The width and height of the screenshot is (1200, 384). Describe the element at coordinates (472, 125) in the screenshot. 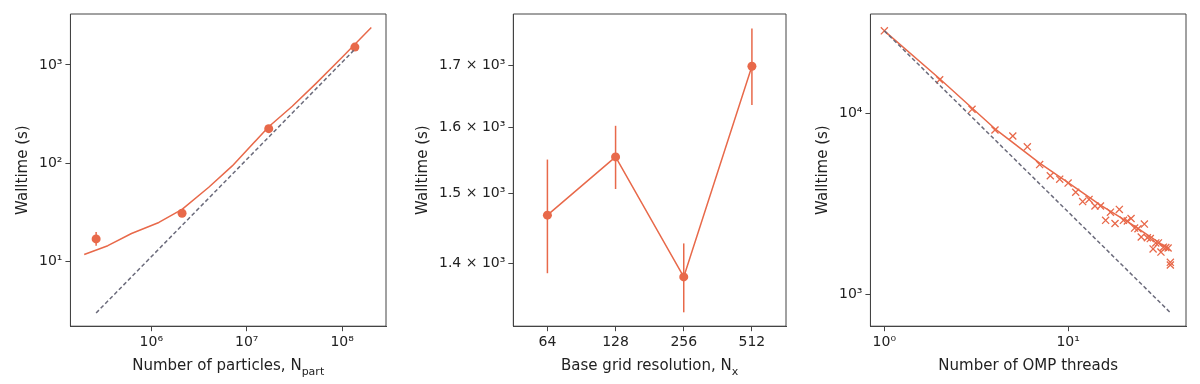

I see `y-tick-label: 1.6 × 10³` at that location.